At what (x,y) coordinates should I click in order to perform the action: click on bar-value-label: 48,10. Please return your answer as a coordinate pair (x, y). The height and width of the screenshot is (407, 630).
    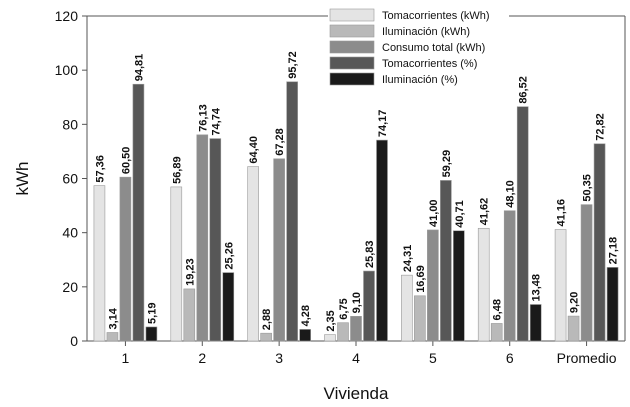
    Looking at the image, I should click on (511, 194).